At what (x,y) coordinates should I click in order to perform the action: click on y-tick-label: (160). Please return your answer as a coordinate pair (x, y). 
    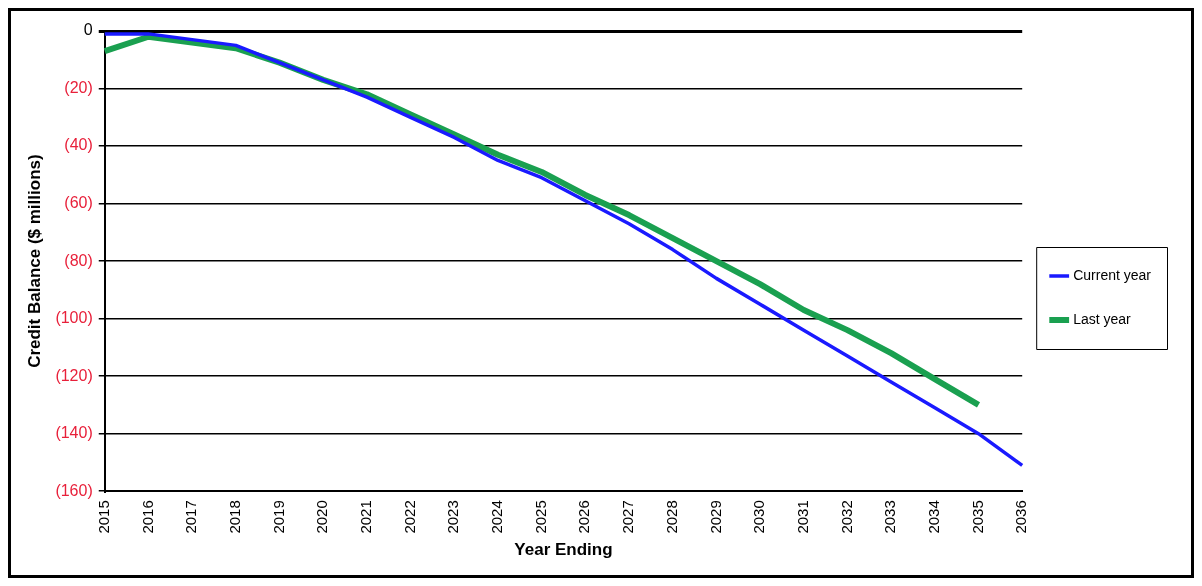
    Looking at the image, I should click on (74, 490).